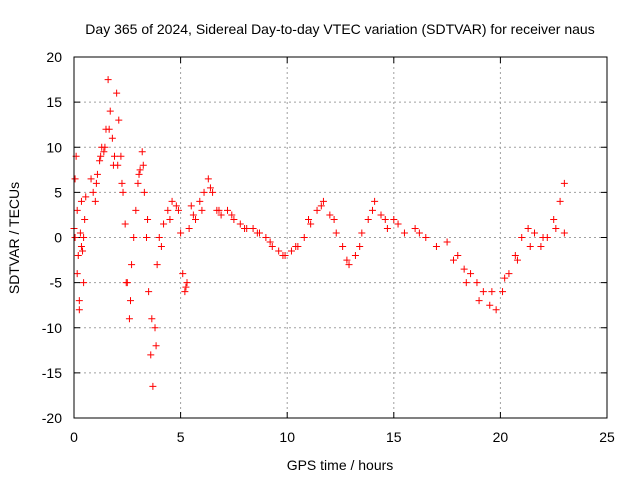  I want to click on y-tick-label: -5, so click(56, 283).